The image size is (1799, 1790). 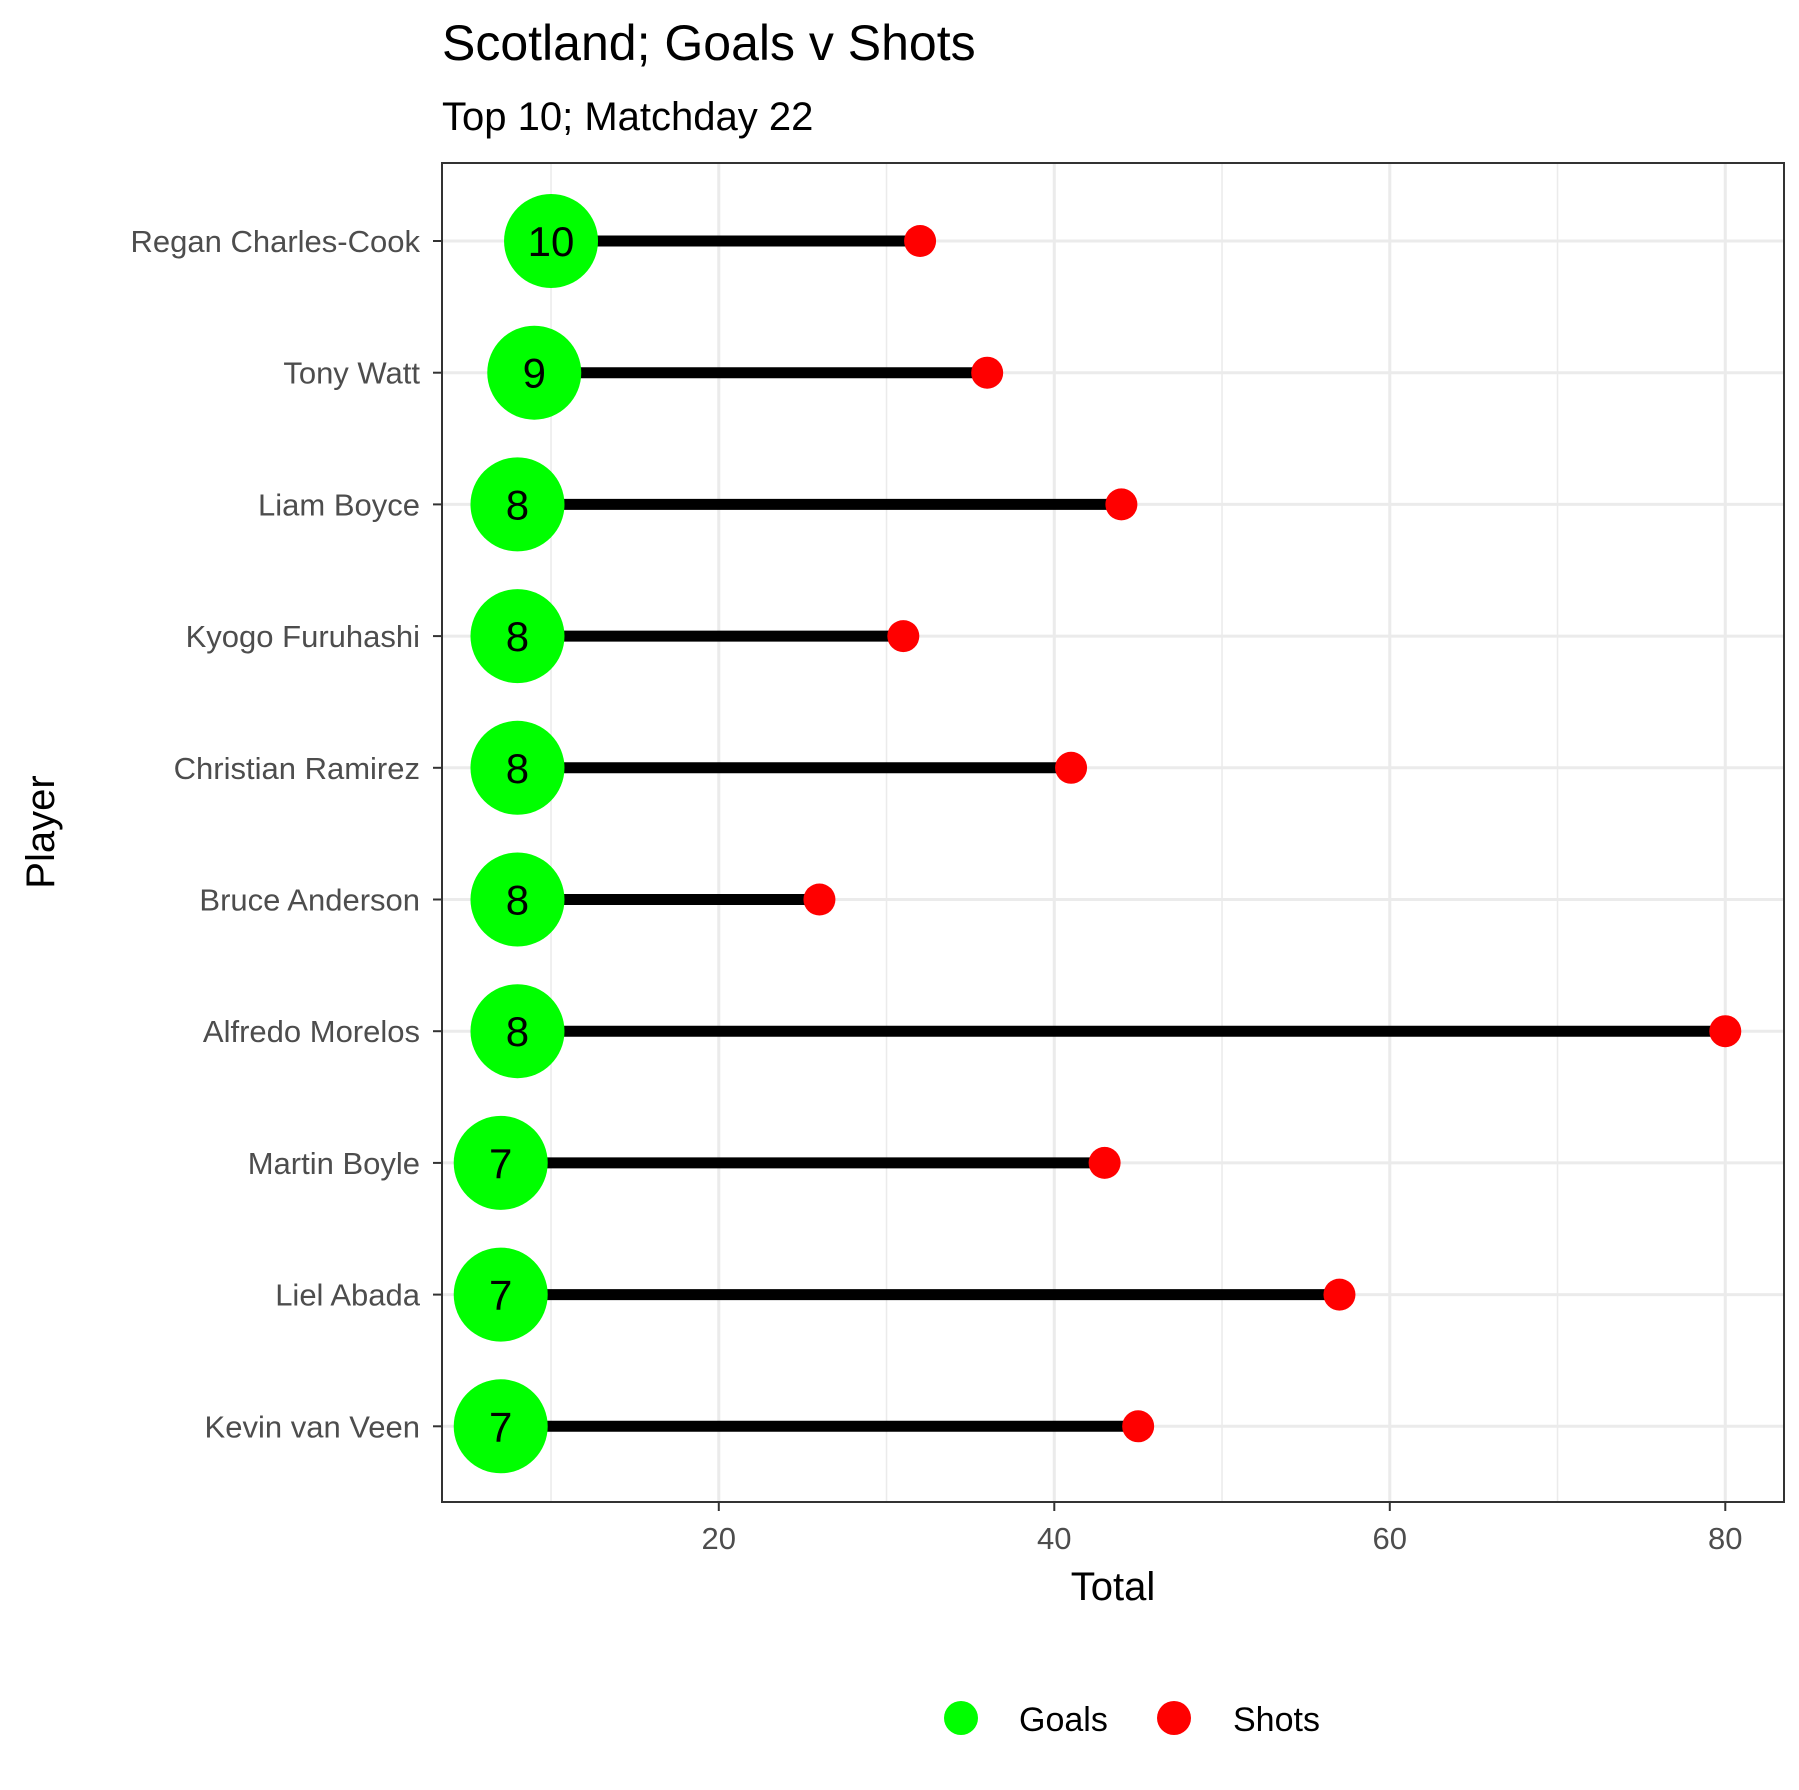 What do you see at coordinates (339, 504) in the screenshot?
I see `y-tick-label: Liam Boyce` at bounding box center [339, 504].